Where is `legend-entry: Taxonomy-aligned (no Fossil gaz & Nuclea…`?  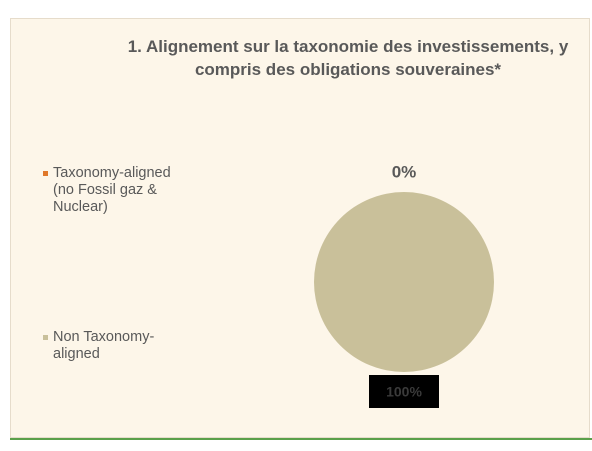 legend-entry: Taxonomy-aligned (no Fossil gaz & Nuclea… is located at coordinates (116, 190).